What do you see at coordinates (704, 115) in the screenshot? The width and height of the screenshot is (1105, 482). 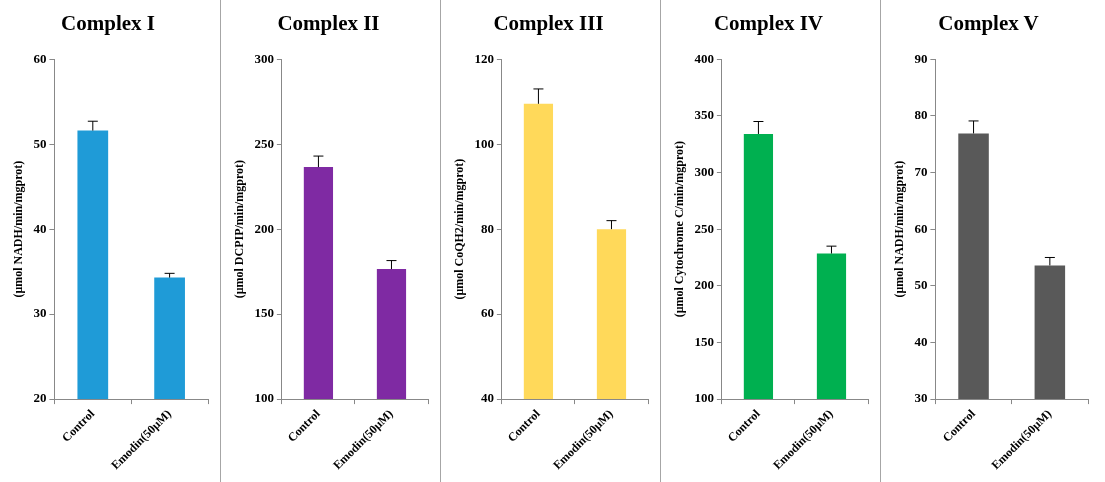 I see `y-tick-label: 350` at bounding box center [704, 115].